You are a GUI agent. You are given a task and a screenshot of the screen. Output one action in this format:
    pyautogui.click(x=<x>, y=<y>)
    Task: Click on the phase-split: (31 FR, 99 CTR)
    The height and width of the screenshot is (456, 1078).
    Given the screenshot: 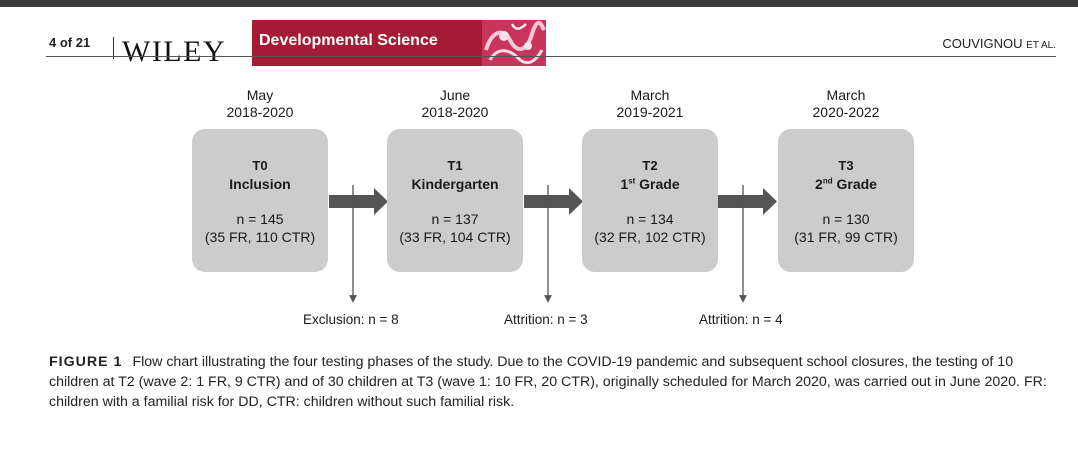 What is the action you would take?
    pyautogui.click(x=846, y=237)
    